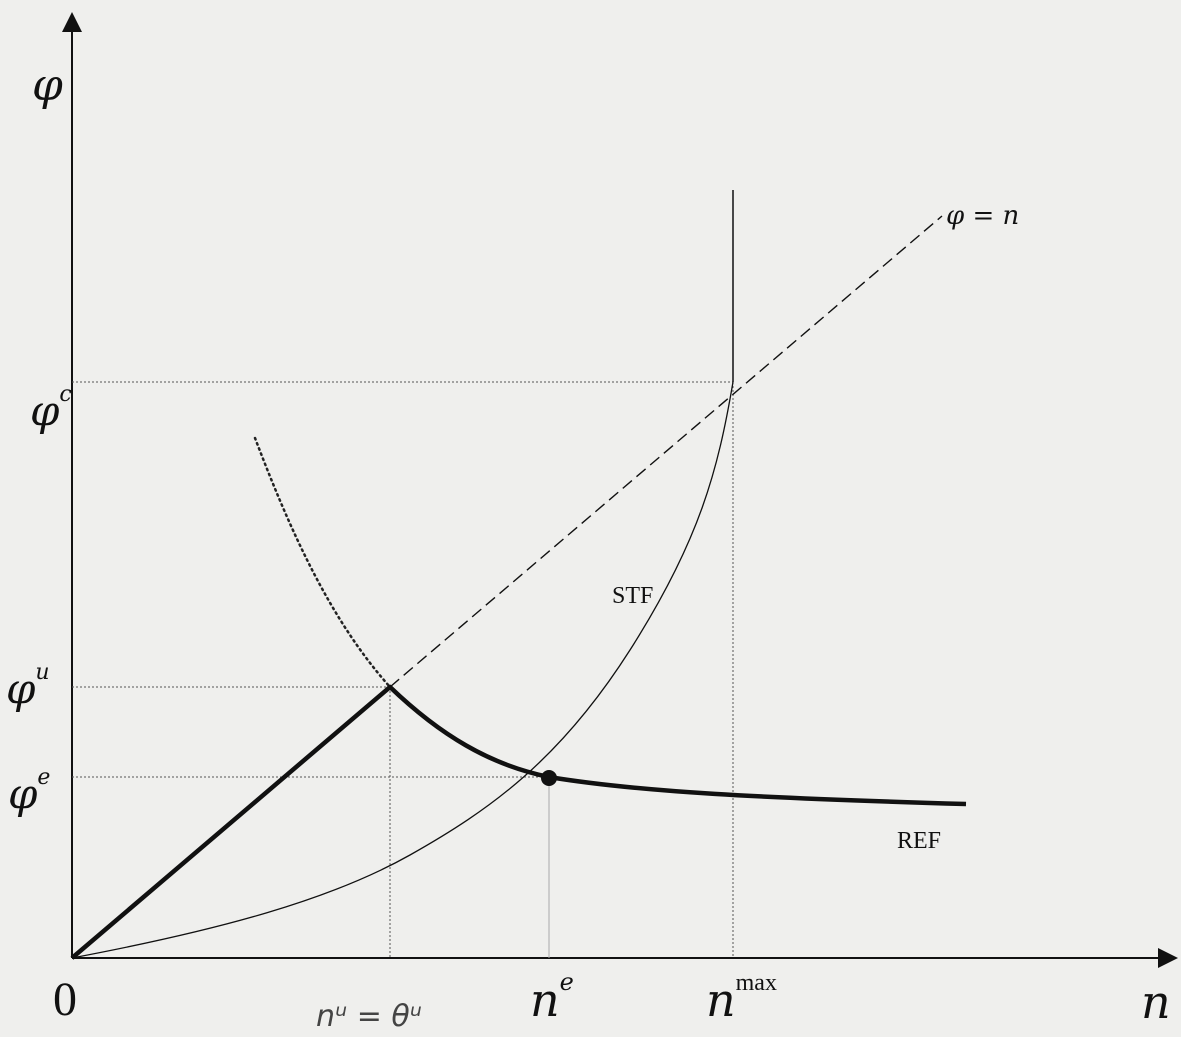 This screenshot has width=1181, height=1037. What do you see at coordinates (1156, 1002) in the screenshot?
I see `x-axis-label: n` at bounding box center [1156, 1002].